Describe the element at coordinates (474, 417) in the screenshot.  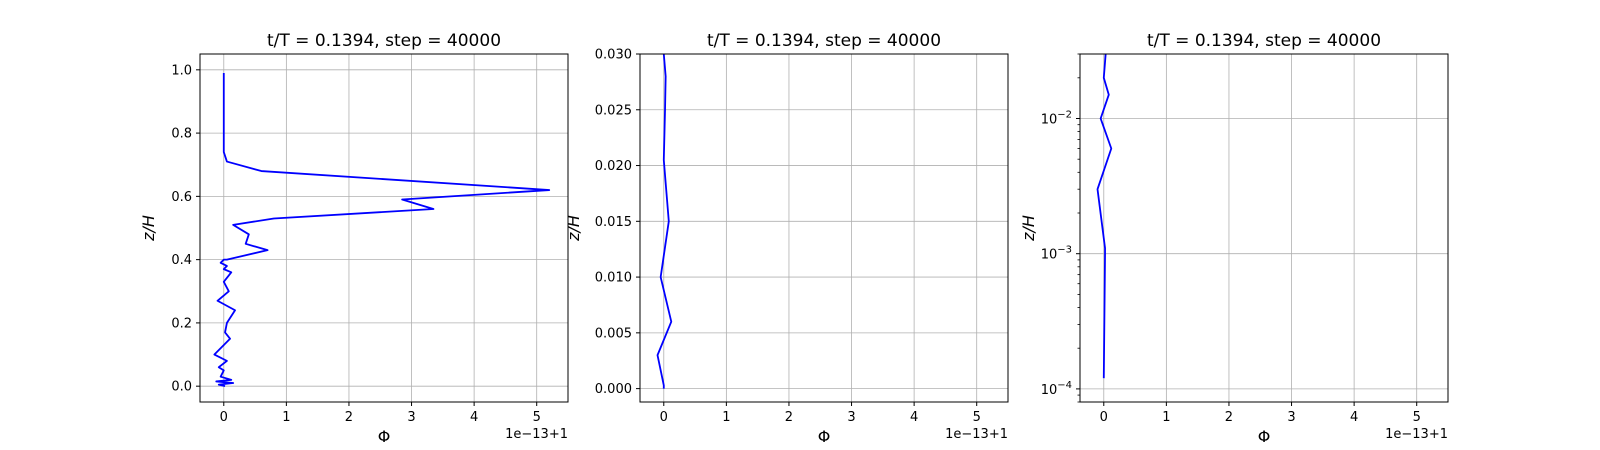
I see `chart-1-x-tick-label: 4` at that location.